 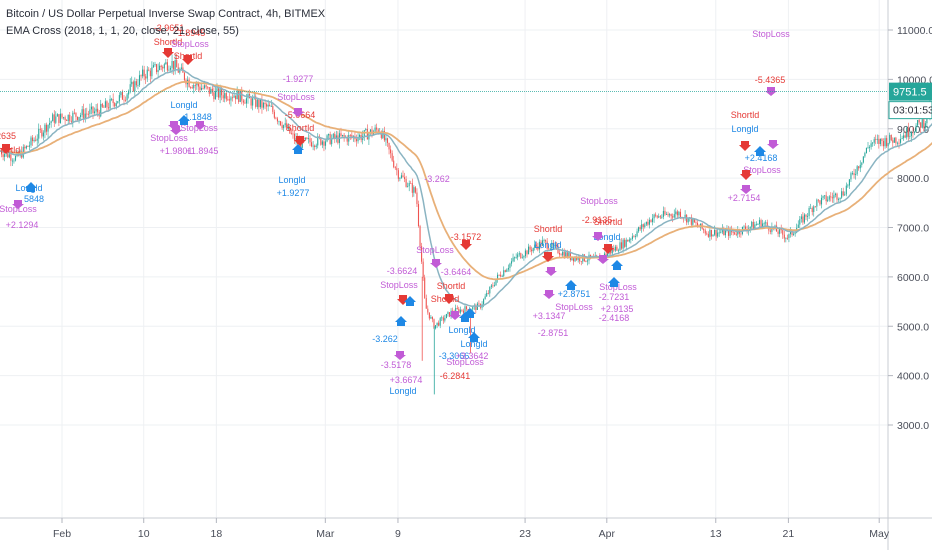 What do you see at coordinates (62, 534) in the screenshot?
I see `x-tick-label: Feb` at bounding box center [62, 534].